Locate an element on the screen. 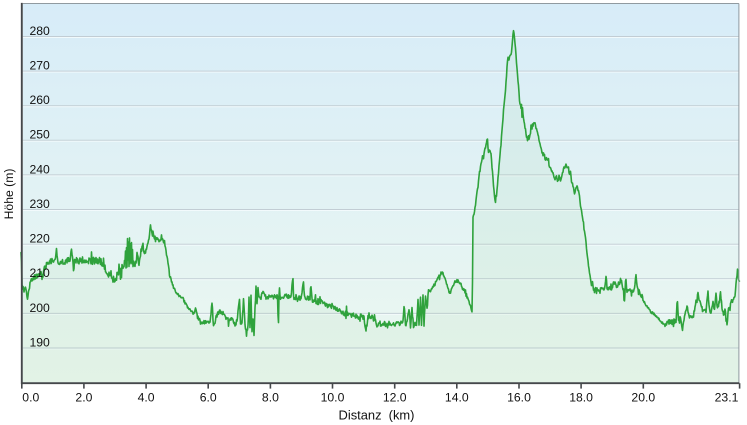 The width and height of the screenshot is (747, 425). svg-text: 220 is located at coordinates (40, 239).